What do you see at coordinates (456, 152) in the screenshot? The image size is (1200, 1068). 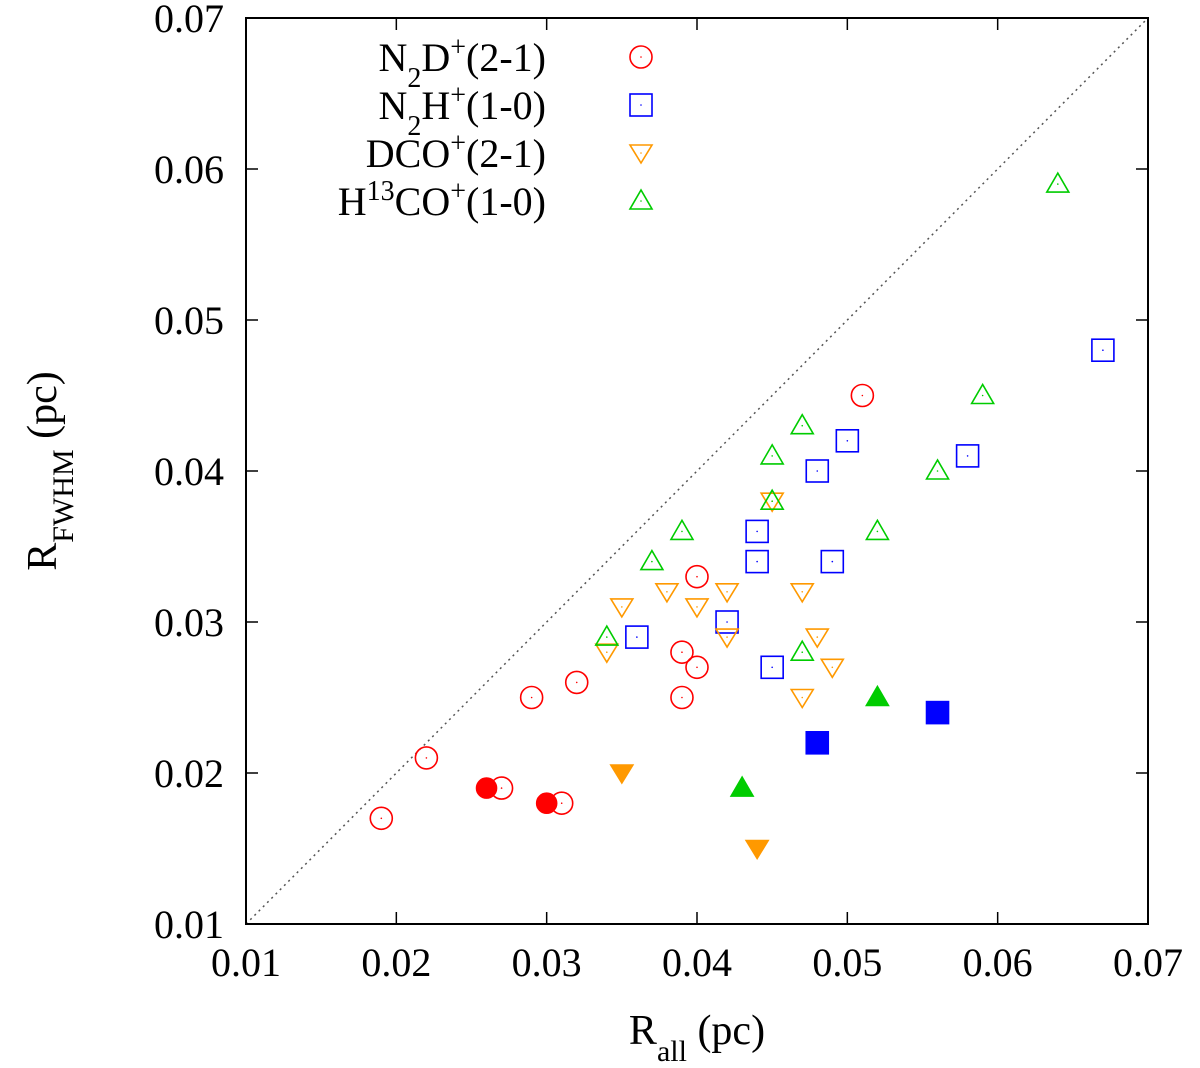 I see `legend-label-dco: DCO+(2-1)` at bounding box center [456, 152].